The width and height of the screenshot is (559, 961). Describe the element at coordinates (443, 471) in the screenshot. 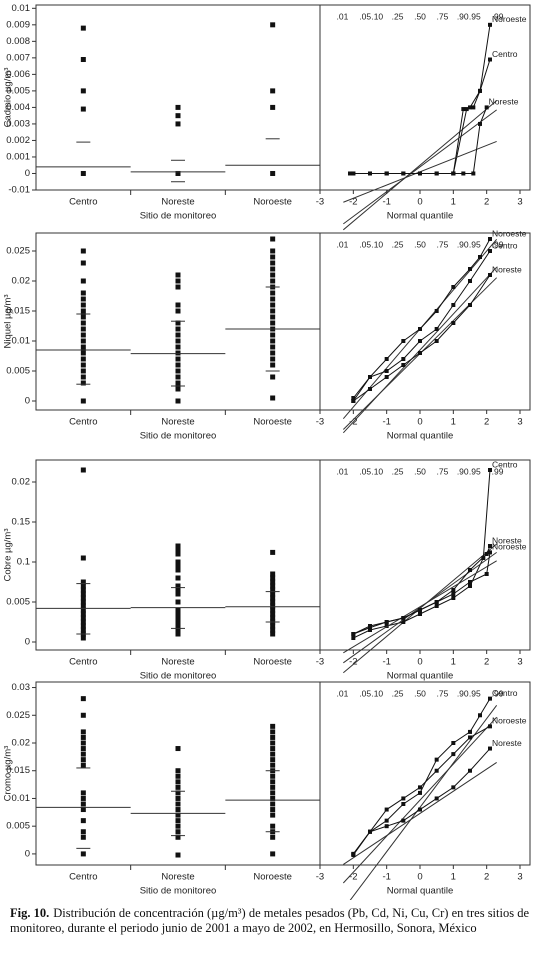

I see `probability-tick-label: .75` at that location.